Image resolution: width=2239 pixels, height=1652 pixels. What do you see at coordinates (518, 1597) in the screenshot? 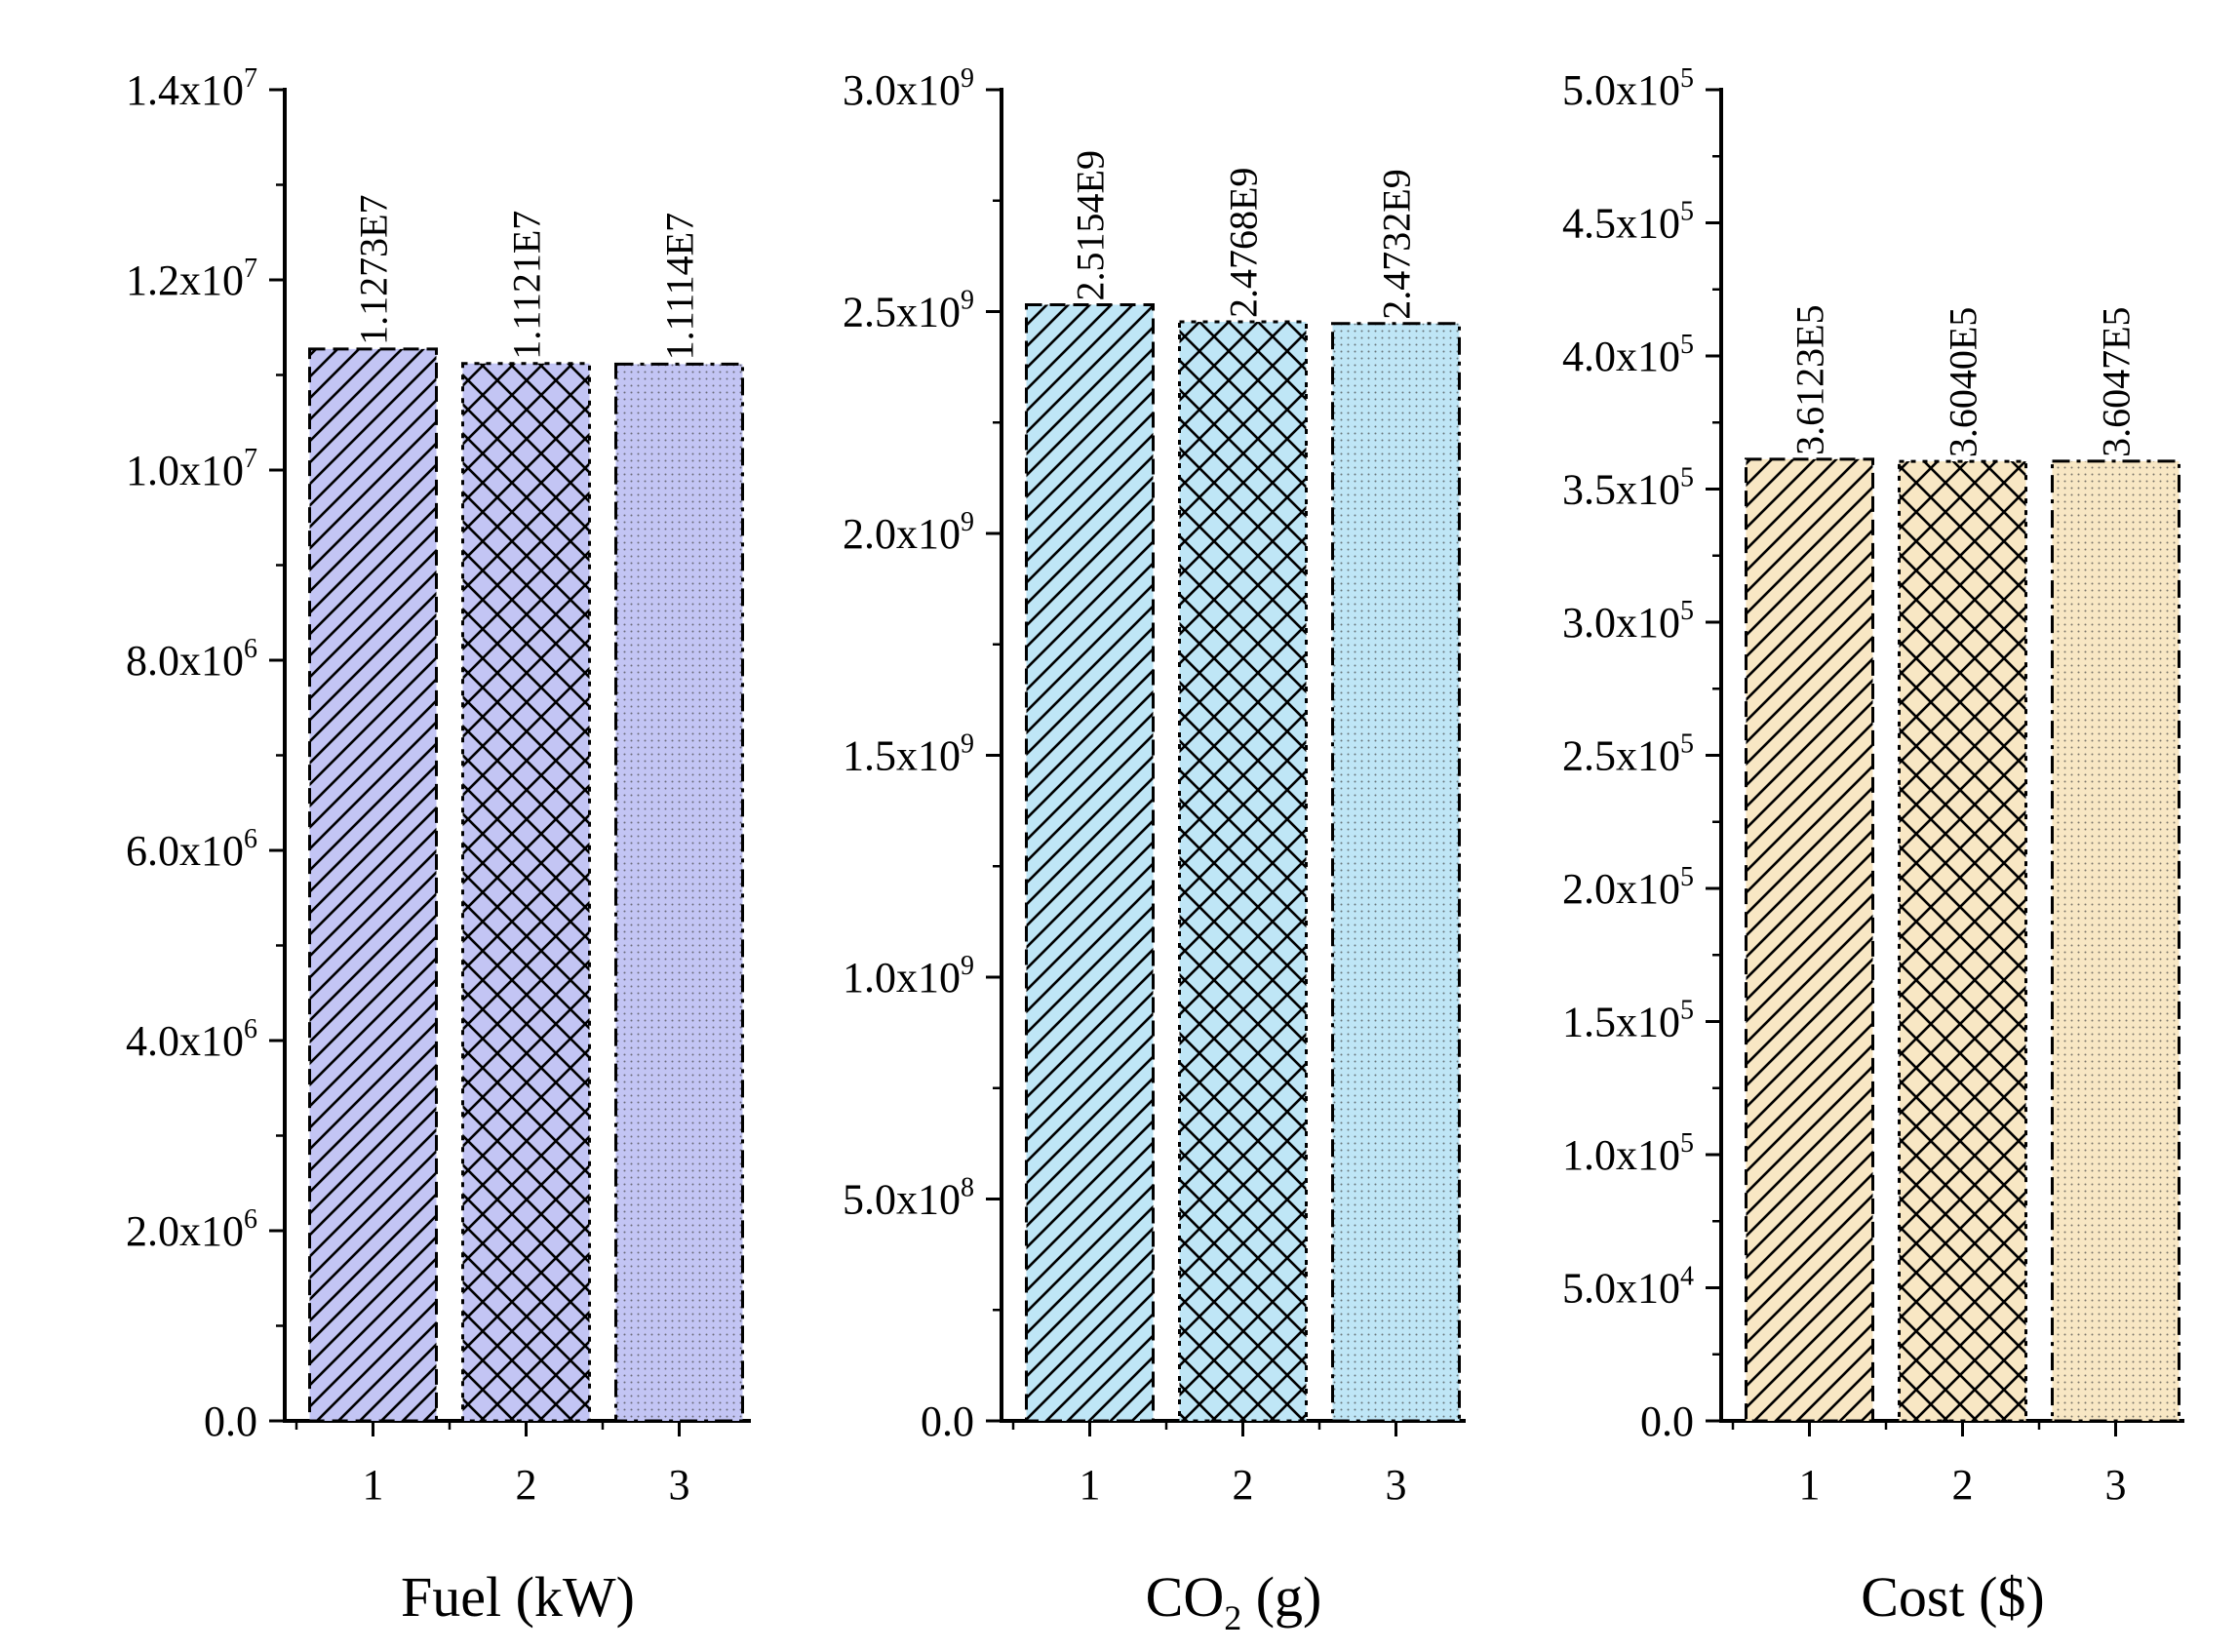
I see `x-axis-title: Fuel (kW)` at bounding box center [518, 1597].